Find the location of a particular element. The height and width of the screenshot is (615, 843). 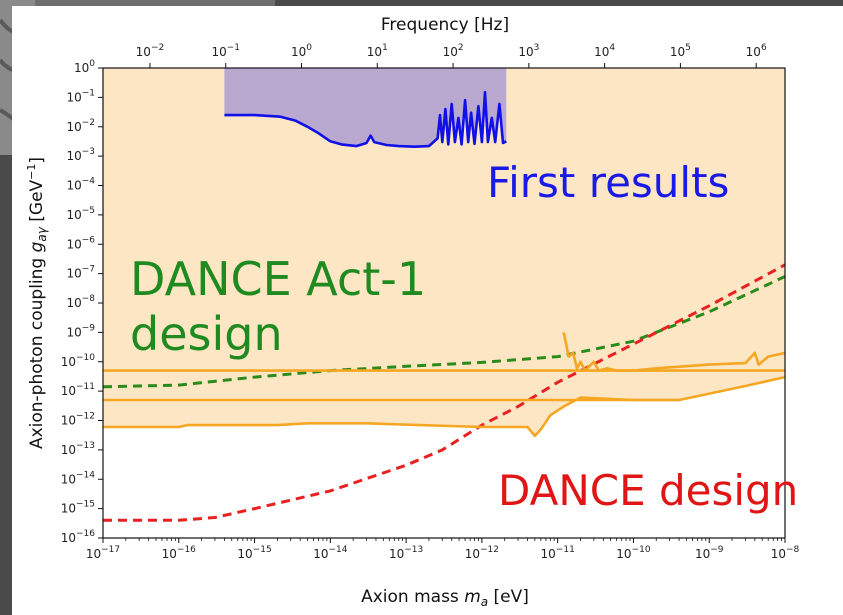

x-axis-title: Axion mass ma [eV] is located at coordinates (445, 598).